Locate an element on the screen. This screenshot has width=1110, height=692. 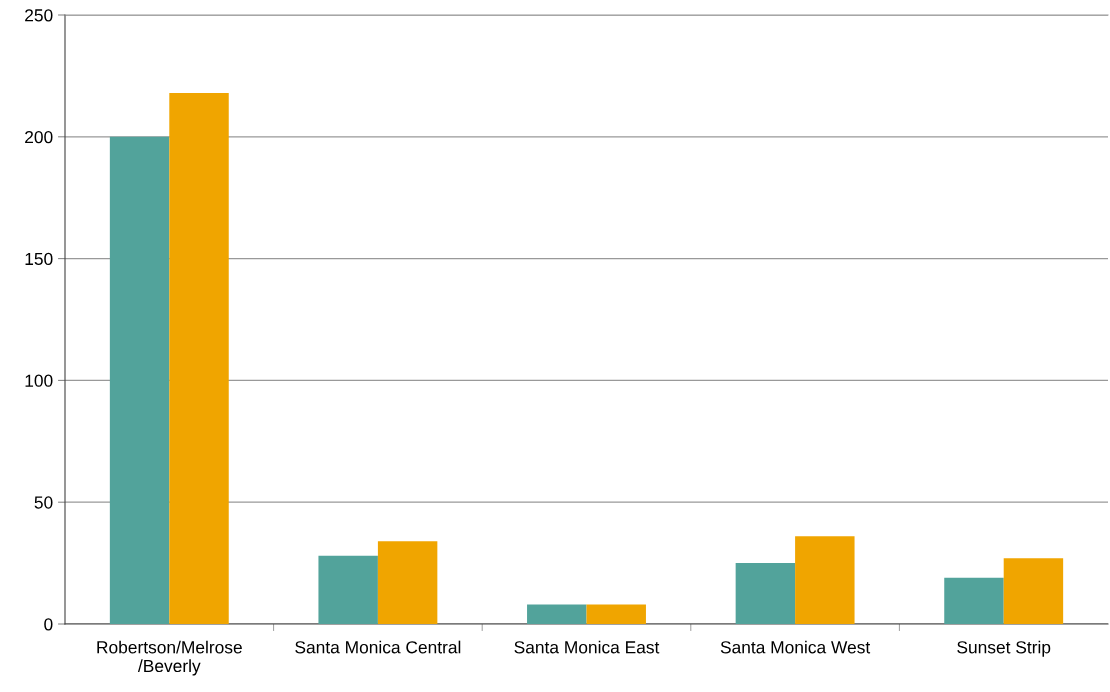
x-tick-label: Santa Monica East is located at coordinates (587, 647).